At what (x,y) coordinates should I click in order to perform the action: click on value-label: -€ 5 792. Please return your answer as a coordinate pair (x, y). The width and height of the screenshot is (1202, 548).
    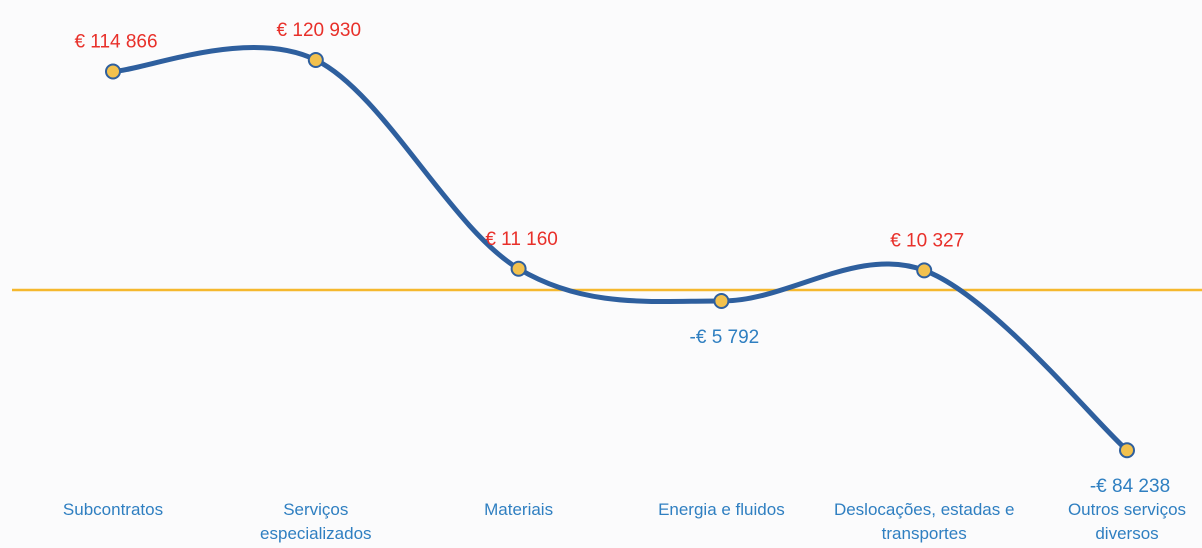
    Looking at the image, I should click on (725, 337).